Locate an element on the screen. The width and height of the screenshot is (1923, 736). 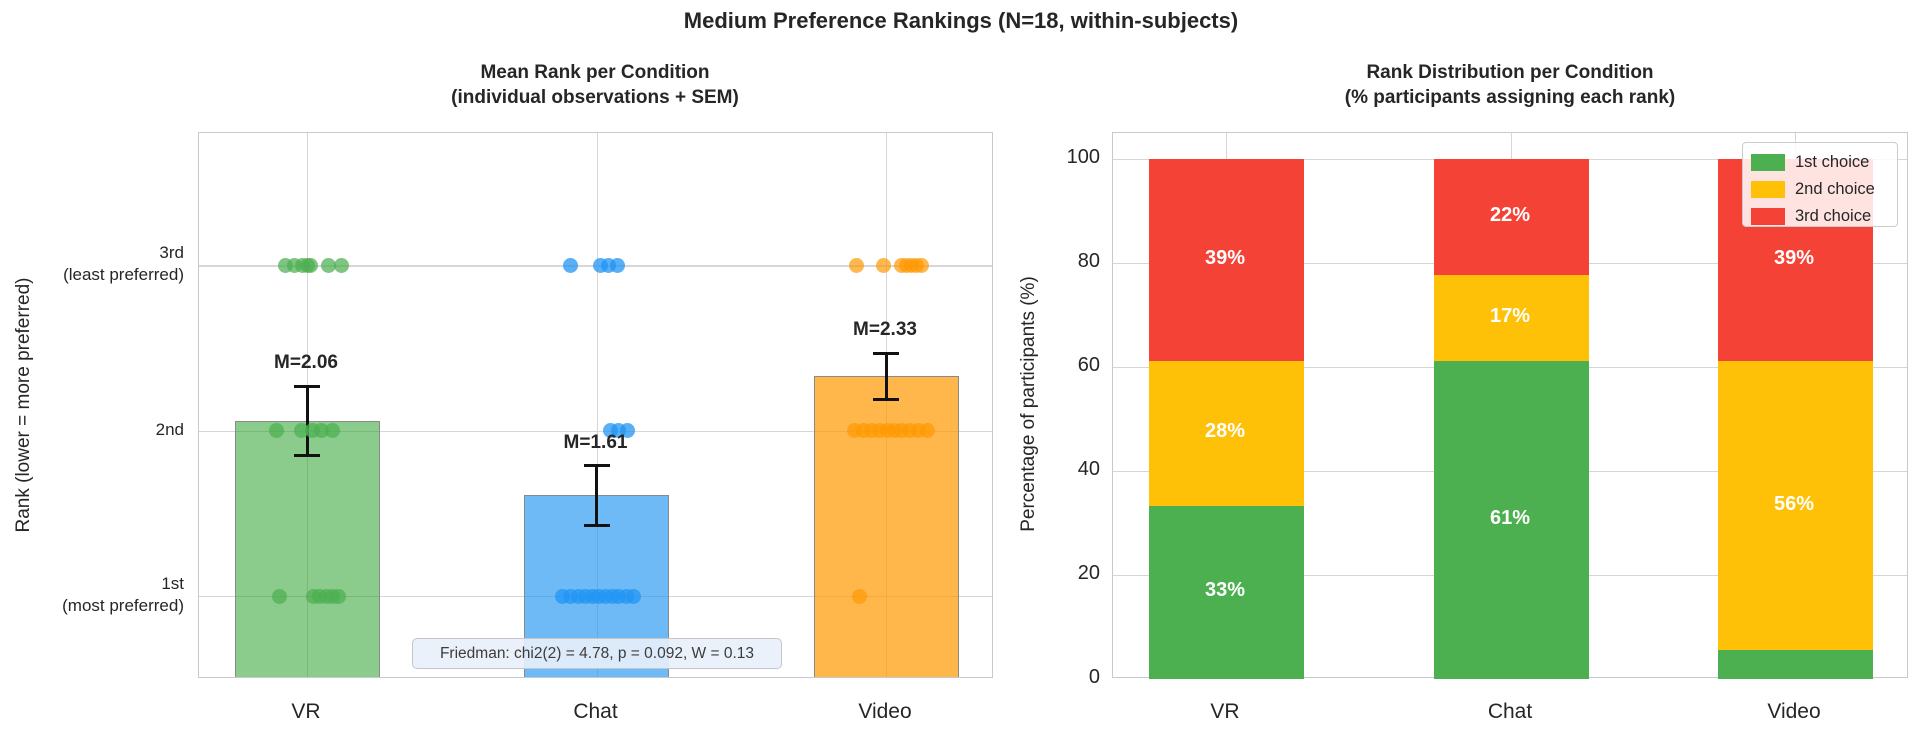
x-tick-label-right-chat: Chat is located at coordinates (1510, 711).